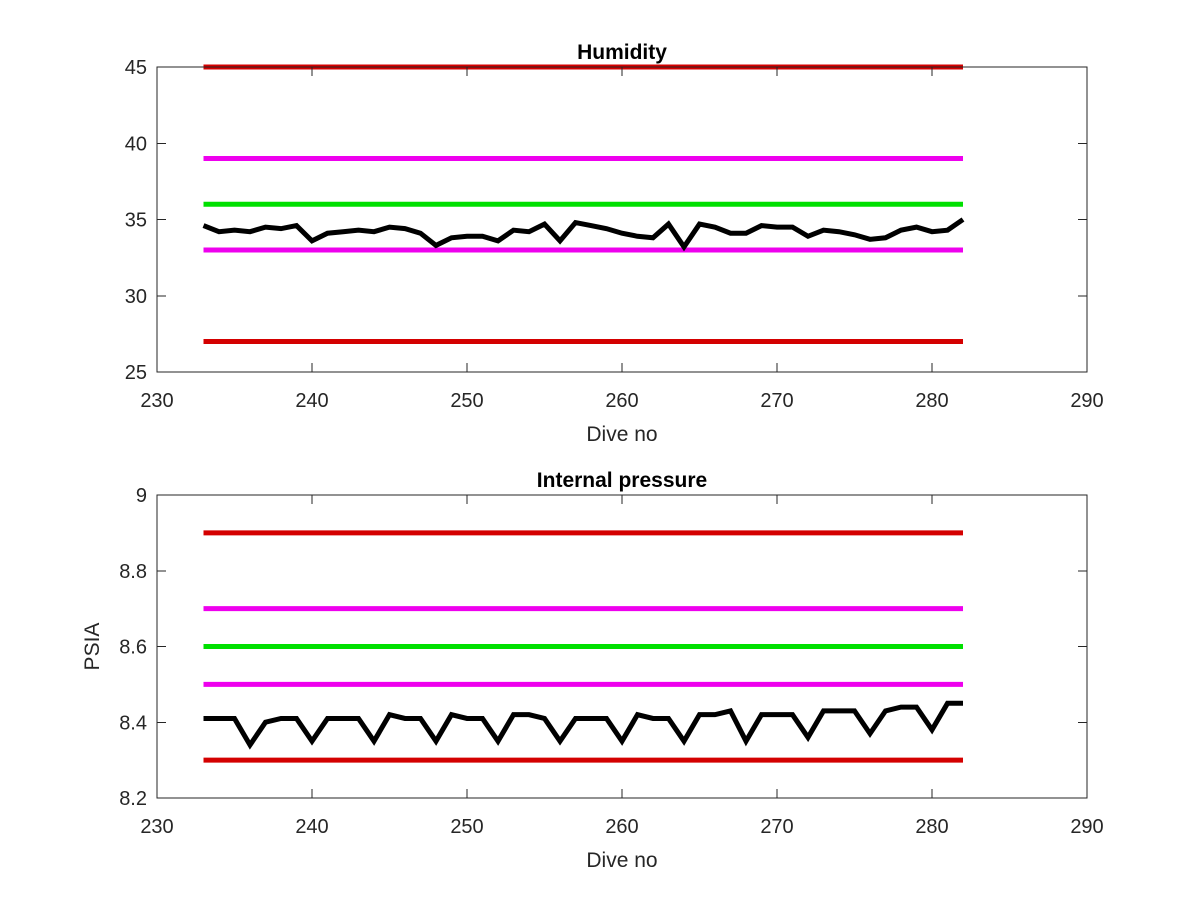 Image resolution: width=1200 pixels, height=900 pixels. Describe the element at coordinates (141, 496) in the screenshot. I see `y-tick-label: 9` at that location.